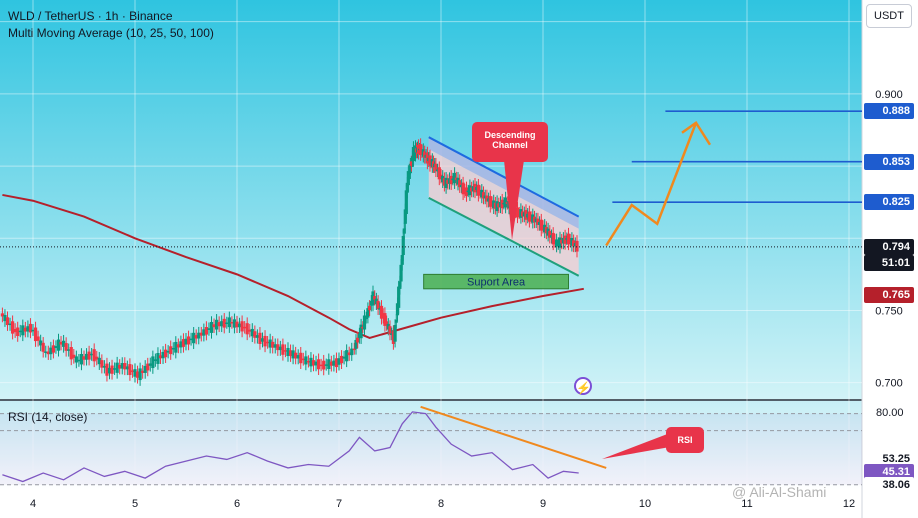 The image size is (918, 518). What do you see at coordinates (496, 281) in the screenshot?
I see `support-area-box` at bounding box center [496, 281].